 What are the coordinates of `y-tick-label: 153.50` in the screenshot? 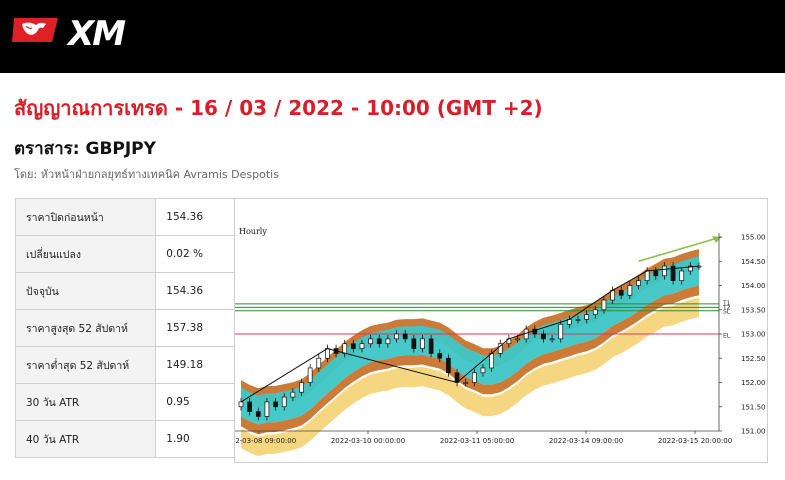 It's located at (753, 310).